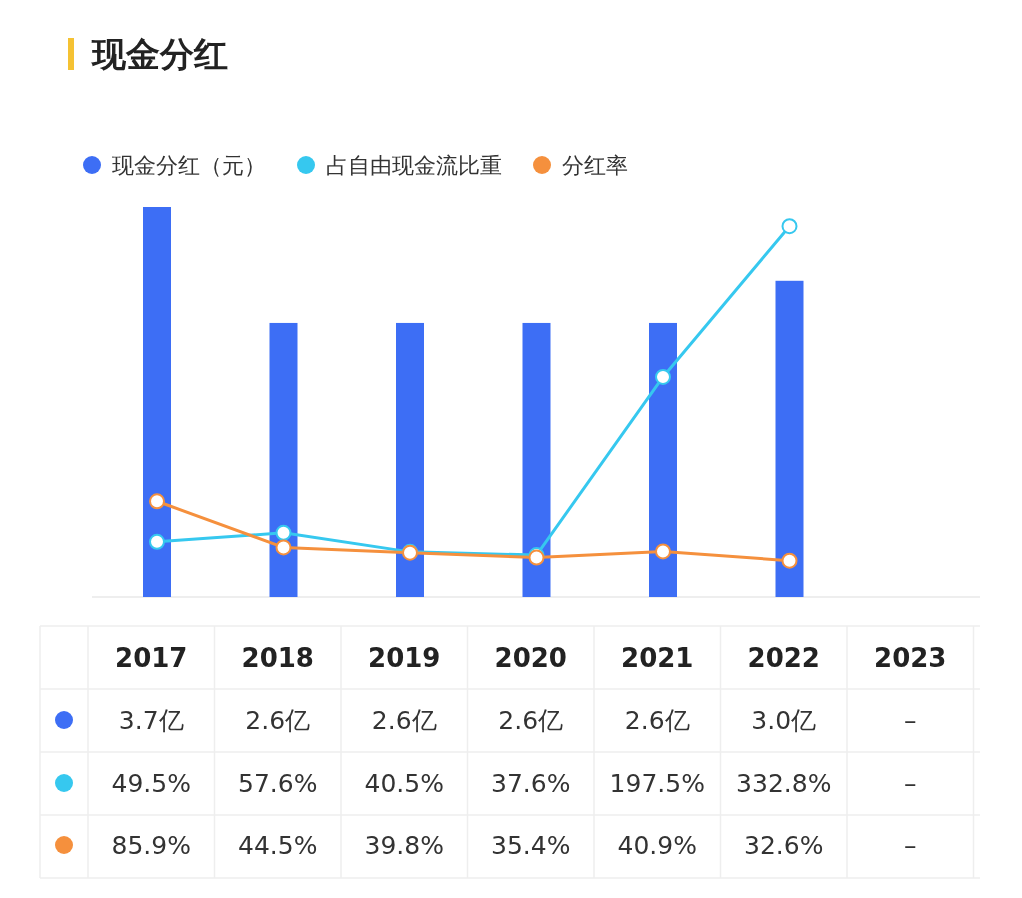 The height and width of the screenshot is (898, 1022). What do you see at coordinates (151, 720) in the screenshot?
I see `data-label: 3.7亿` at bounding box center [151, 720].